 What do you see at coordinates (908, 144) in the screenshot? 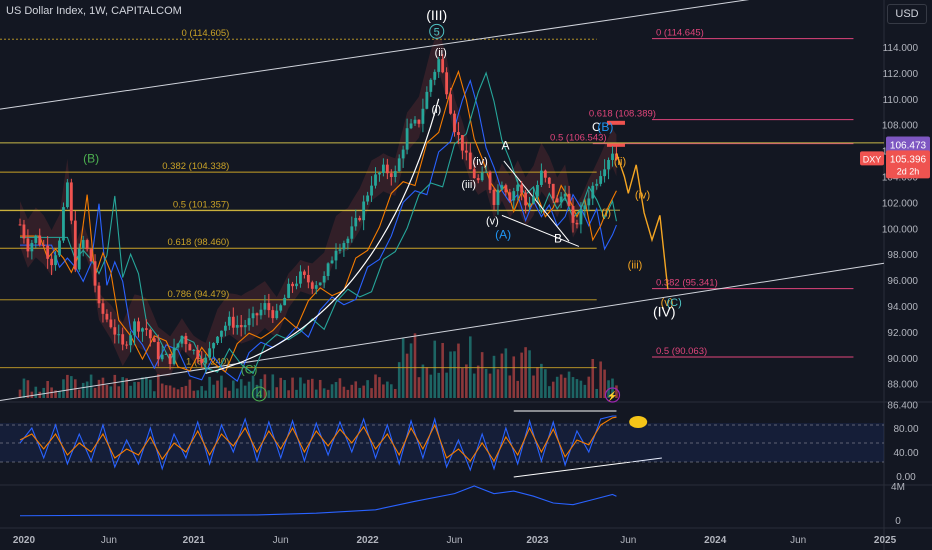
I see `price-tag` at bounding box center [908, 144].